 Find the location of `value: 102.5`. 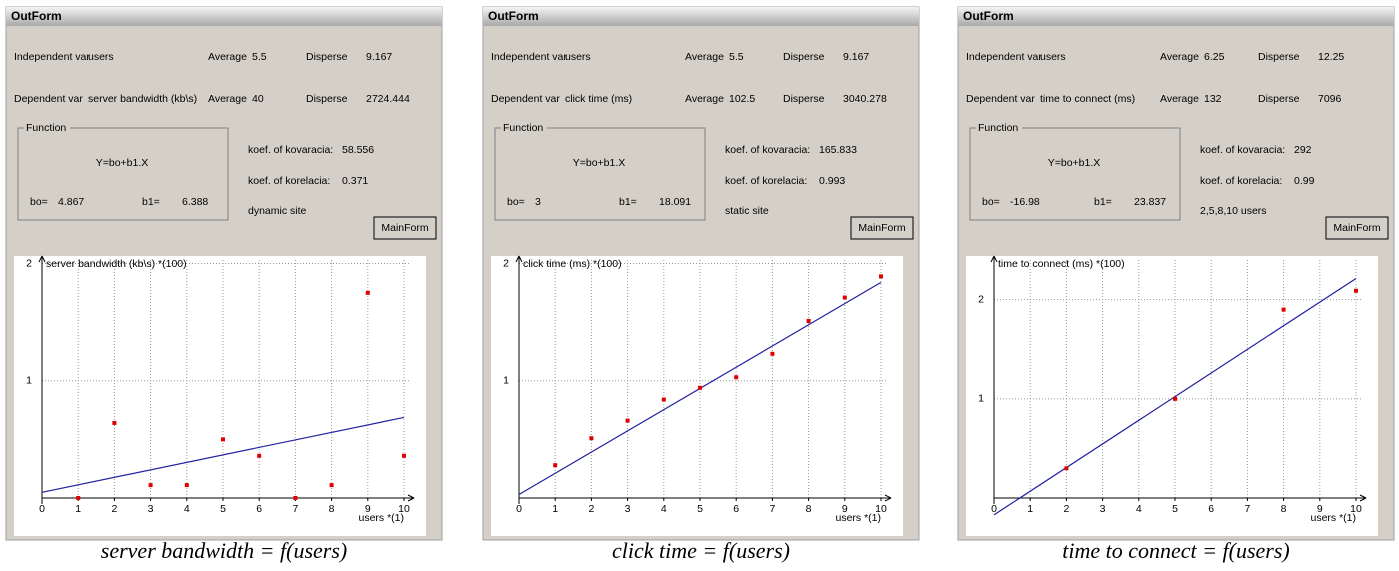

value: 102.5 is located at coordinates (742, 99).